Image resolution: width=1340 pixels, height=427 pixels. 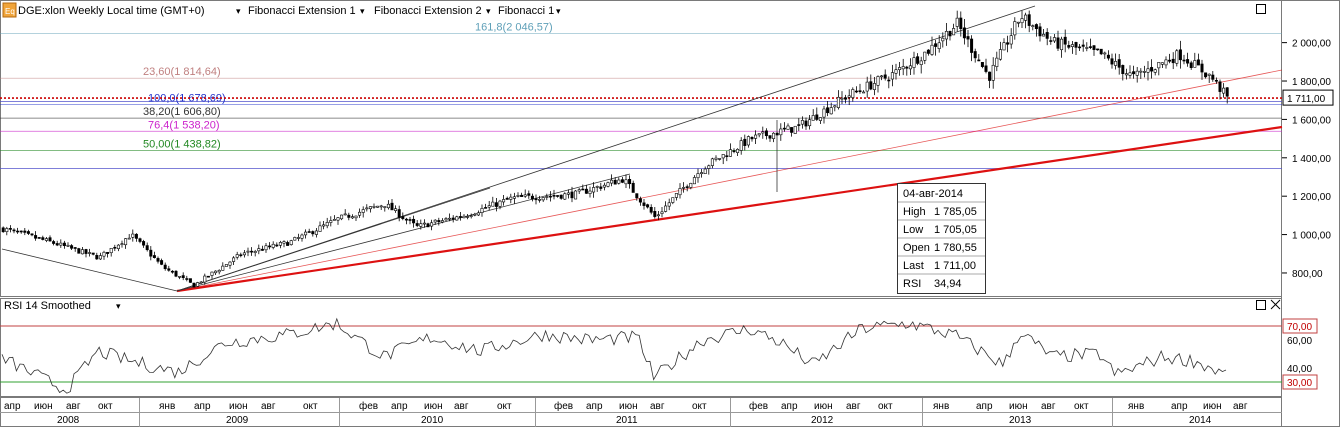 What do you see at coordinates (302, 11) in the screenshot?
I see `fibonacci-extension-1-menu: Fibonacci Extension 1` at bounding box center [302, 11].